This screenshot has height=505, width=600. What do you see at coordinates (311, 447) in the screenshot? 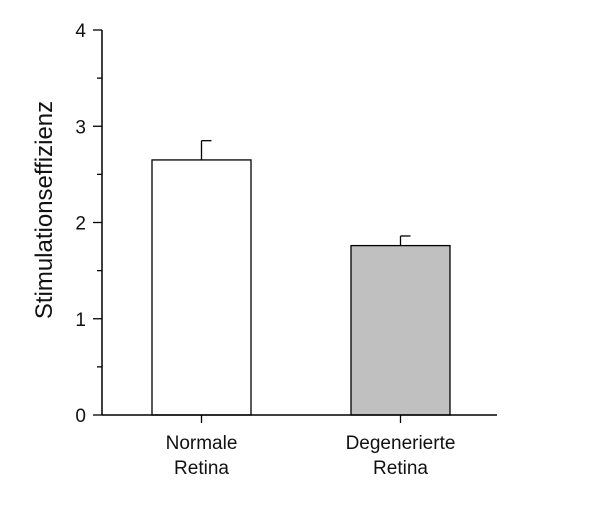
I see `x-category-labels: Normale Retina Degenerierte Retina` at bounding box center [311, 447].